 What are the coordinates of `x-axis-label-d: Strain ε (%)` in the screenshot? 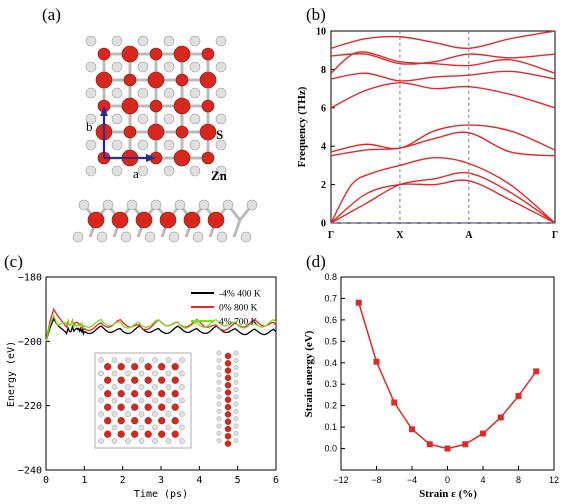 It's located at (448, 494).